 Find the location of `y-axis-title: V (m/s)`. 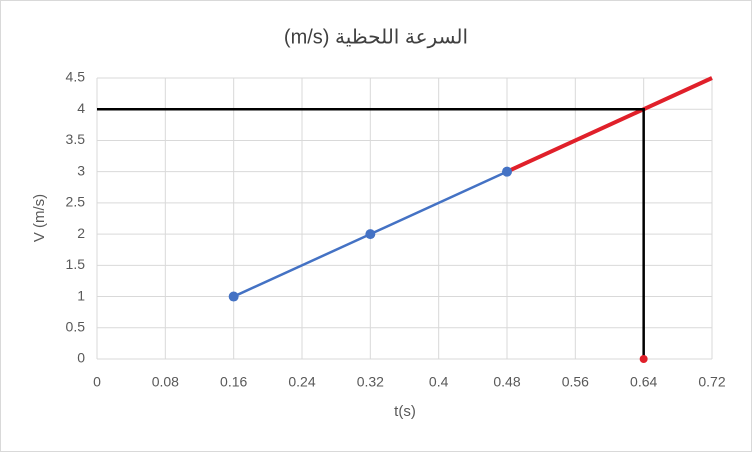

y-axis-title: V (m/s) is located at coordinates (39, 218).